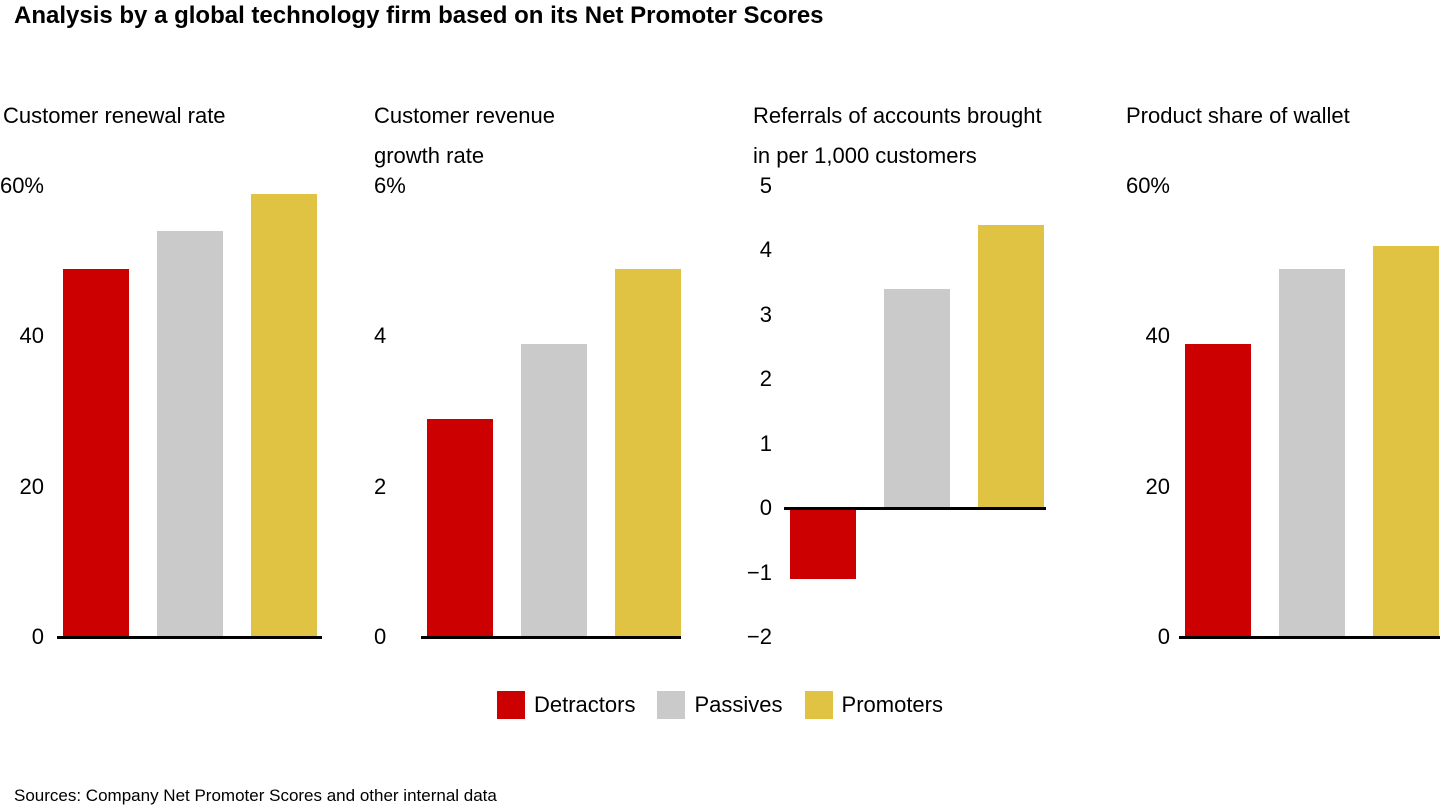 This screenshot has width=1440, height=810. I want to click on y-tick-label: 1, so click(765, 443).